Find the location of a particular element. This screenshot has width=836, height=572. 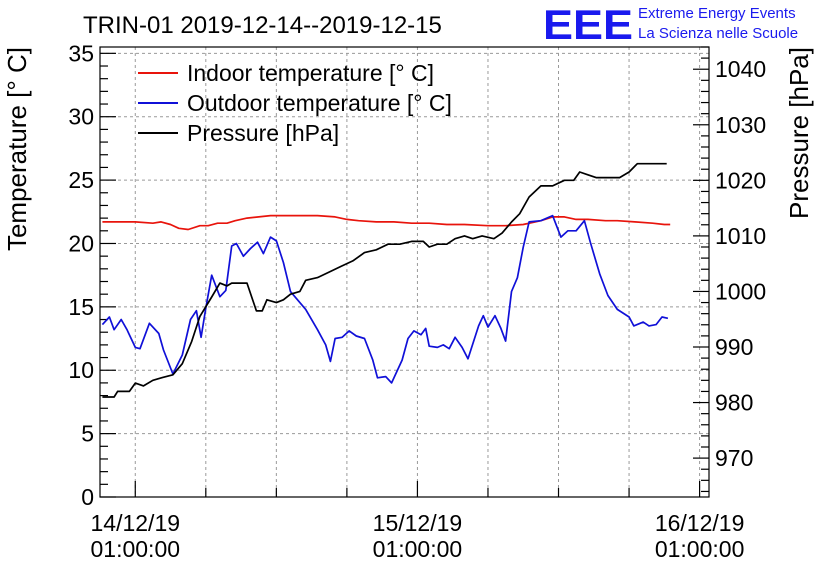

right-tick-label: 990 is located at coordinates (734, 347).